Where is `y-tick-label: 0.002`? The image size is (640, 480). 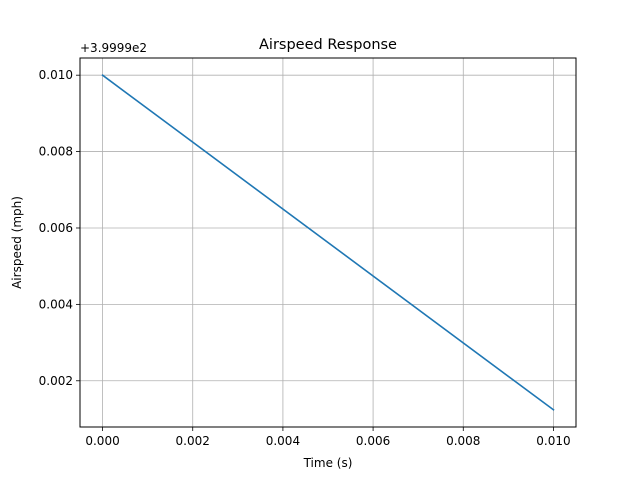 y-tick-label: 0.002 is located at coordinates (56, 381).